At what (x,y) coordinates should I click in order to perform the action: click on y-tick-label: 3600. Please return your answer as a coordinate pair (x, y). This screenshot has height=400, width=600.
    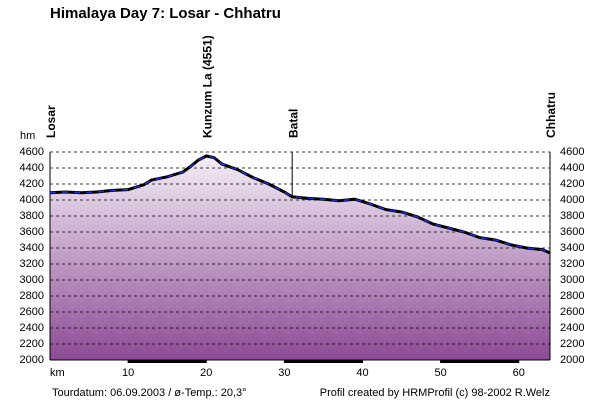
    Looking at the image, I should click on (32, 232).